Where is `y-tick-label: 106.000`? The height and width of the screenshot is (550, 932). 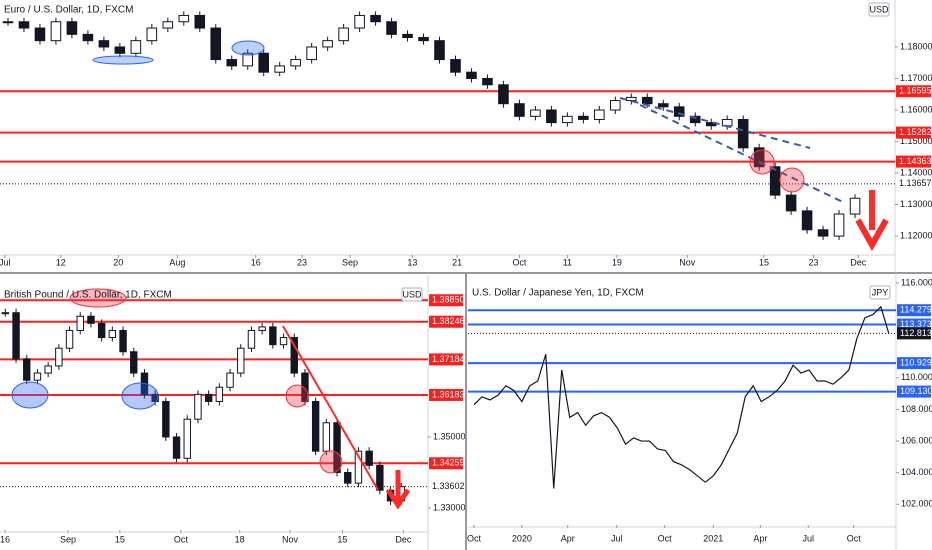 y-tick-label: 106.000 is located at coordinates (916, 440).